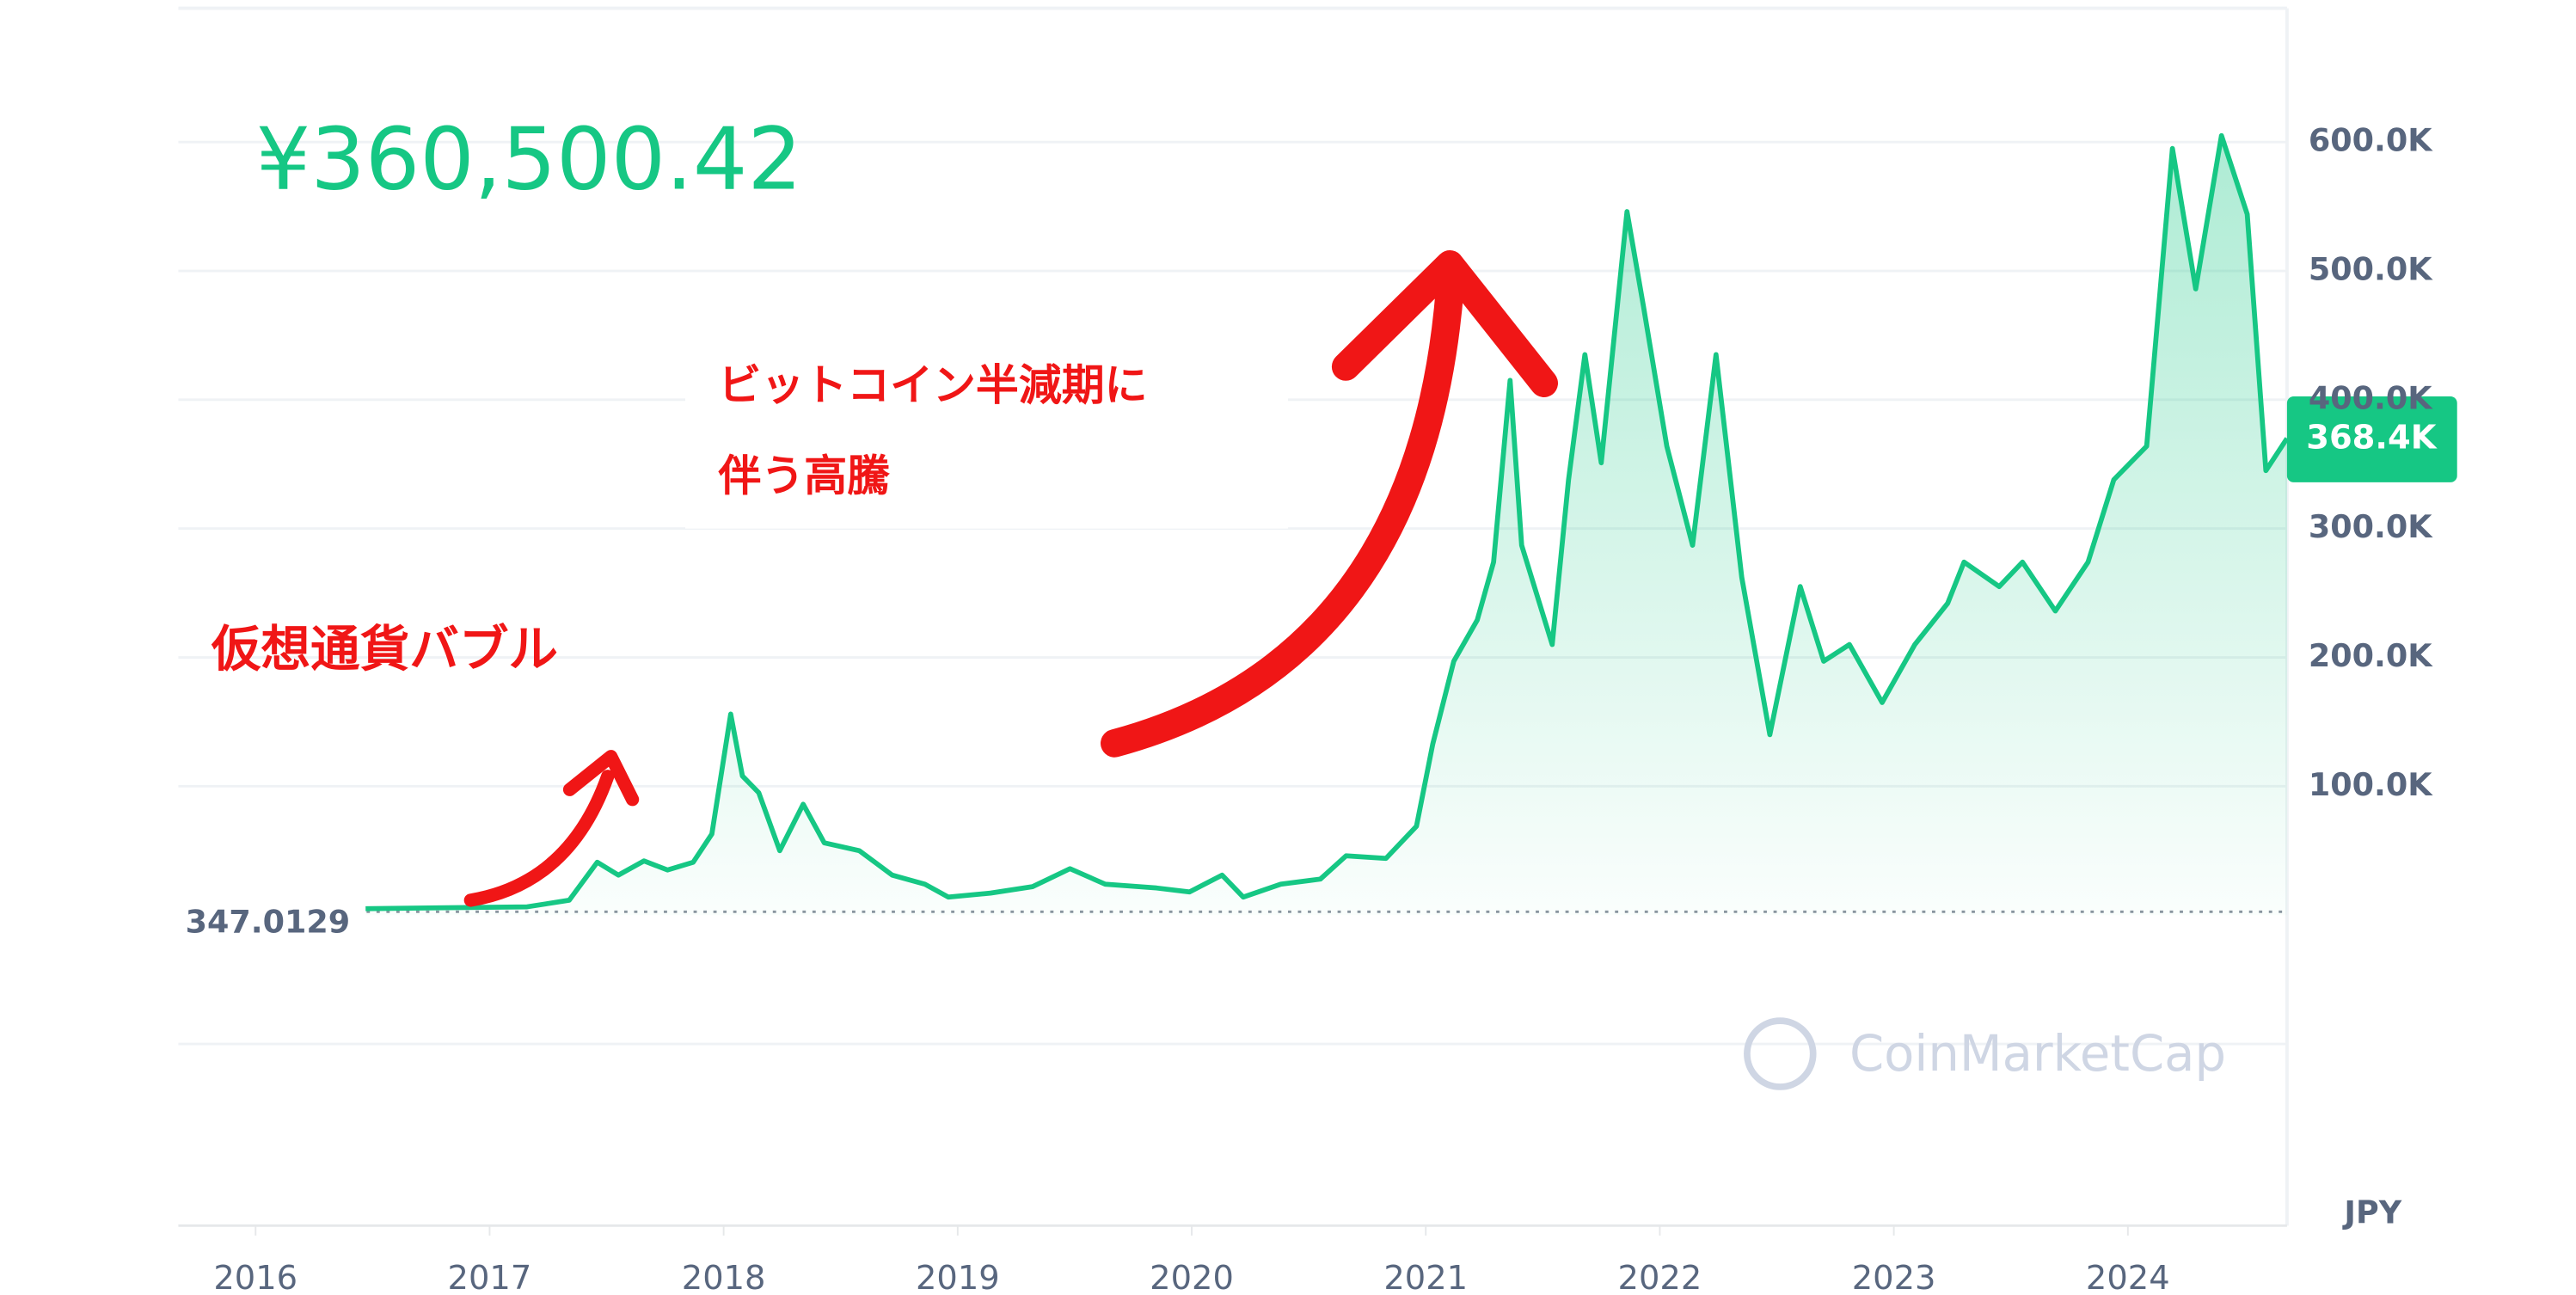  What do you see at coordinates (1426, 1277) in the screenshot?
I see `x-tick-label: 2021` at bounding box center [1426, 1277].